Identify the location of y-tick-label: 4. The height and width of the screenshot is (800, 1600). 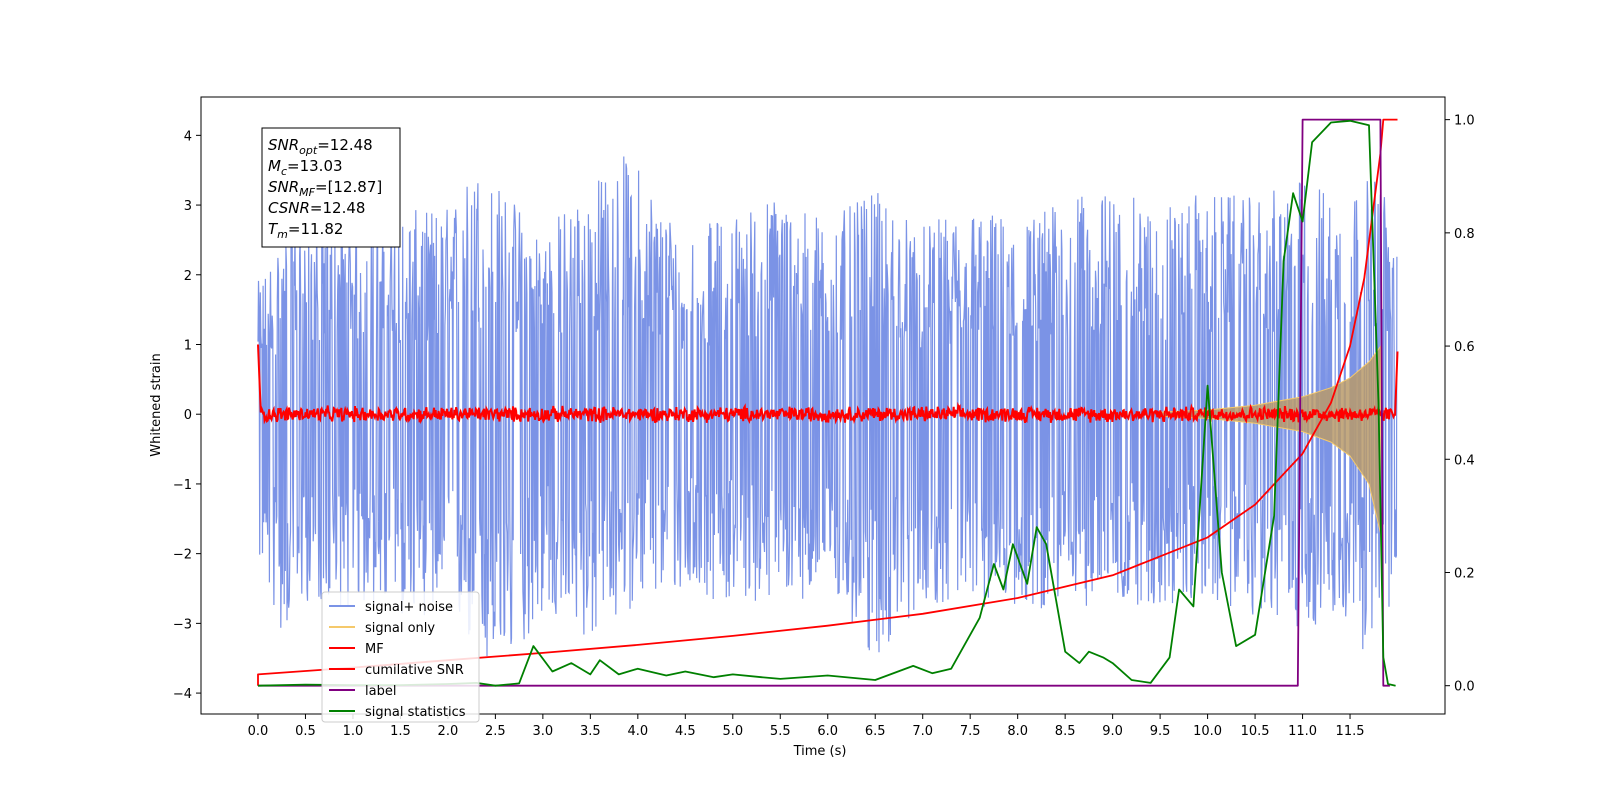
(188, 136).